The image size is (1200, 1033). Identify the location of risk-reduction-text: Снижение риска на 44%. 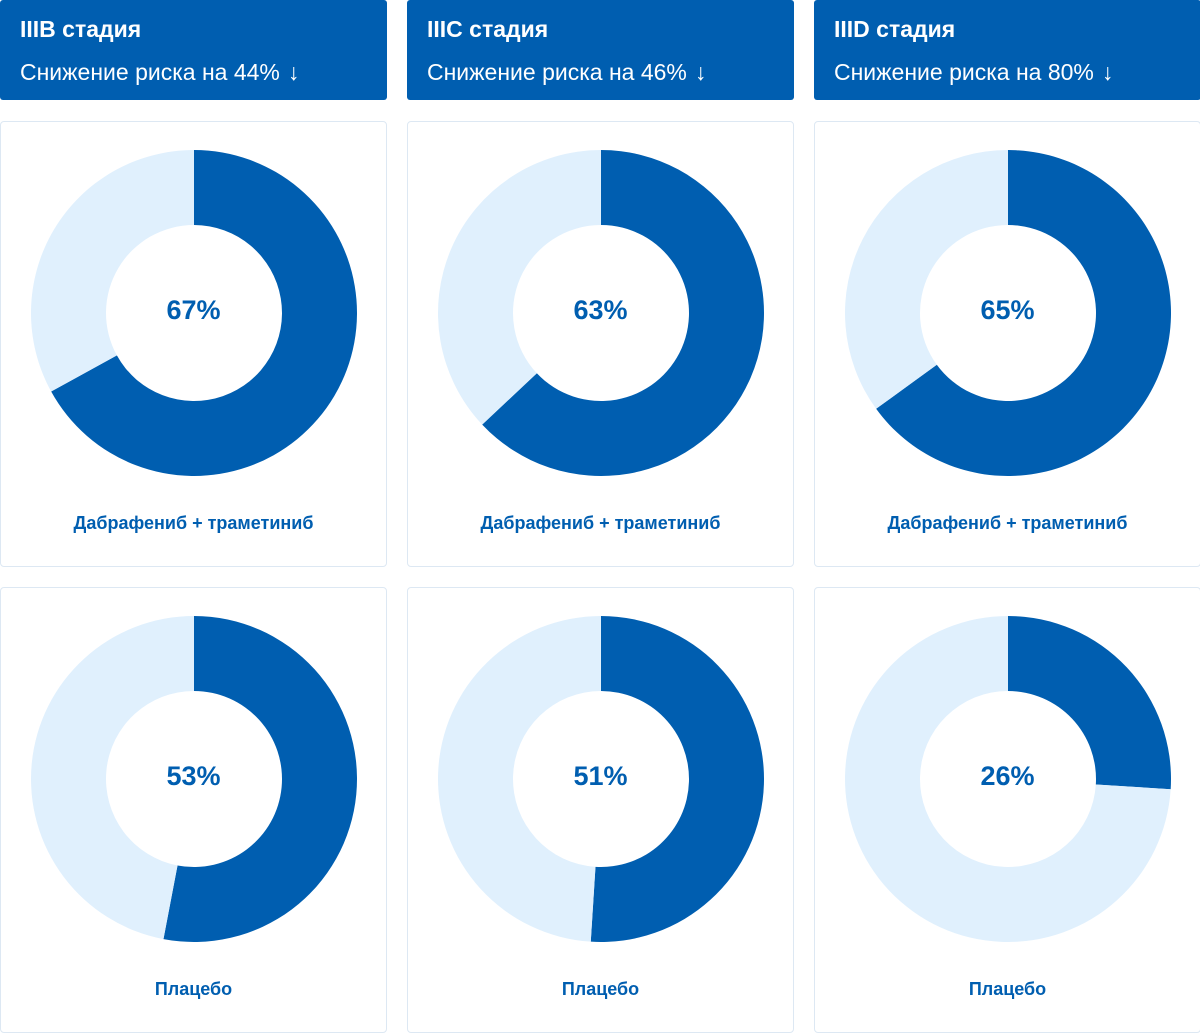
(150, 72).